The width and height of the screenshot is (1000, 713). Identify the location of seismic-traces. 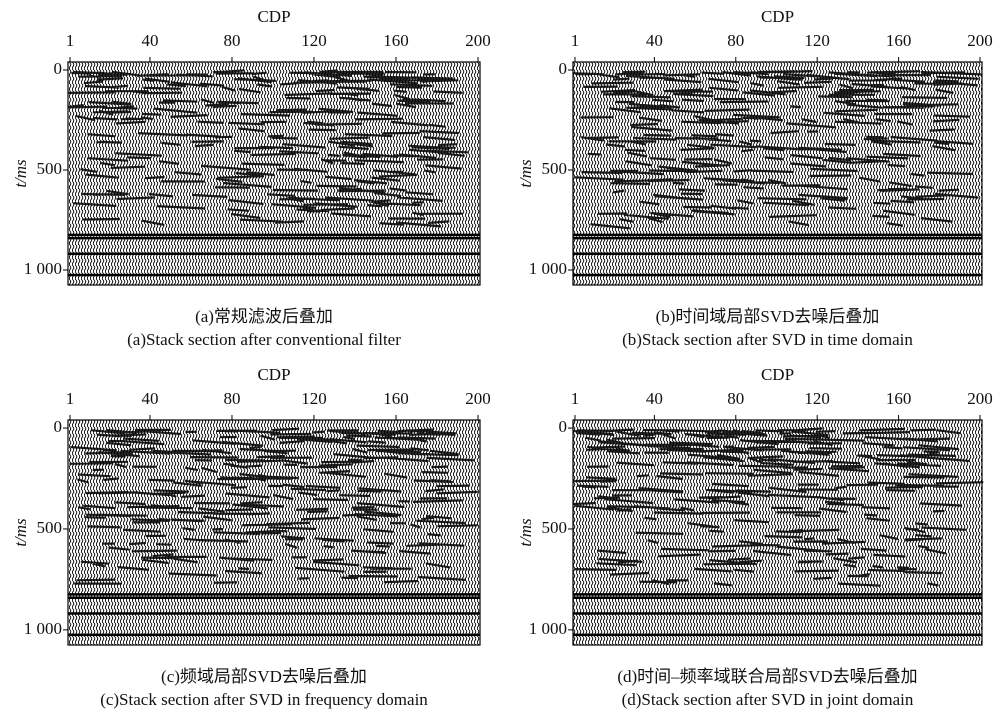
(274, 173).